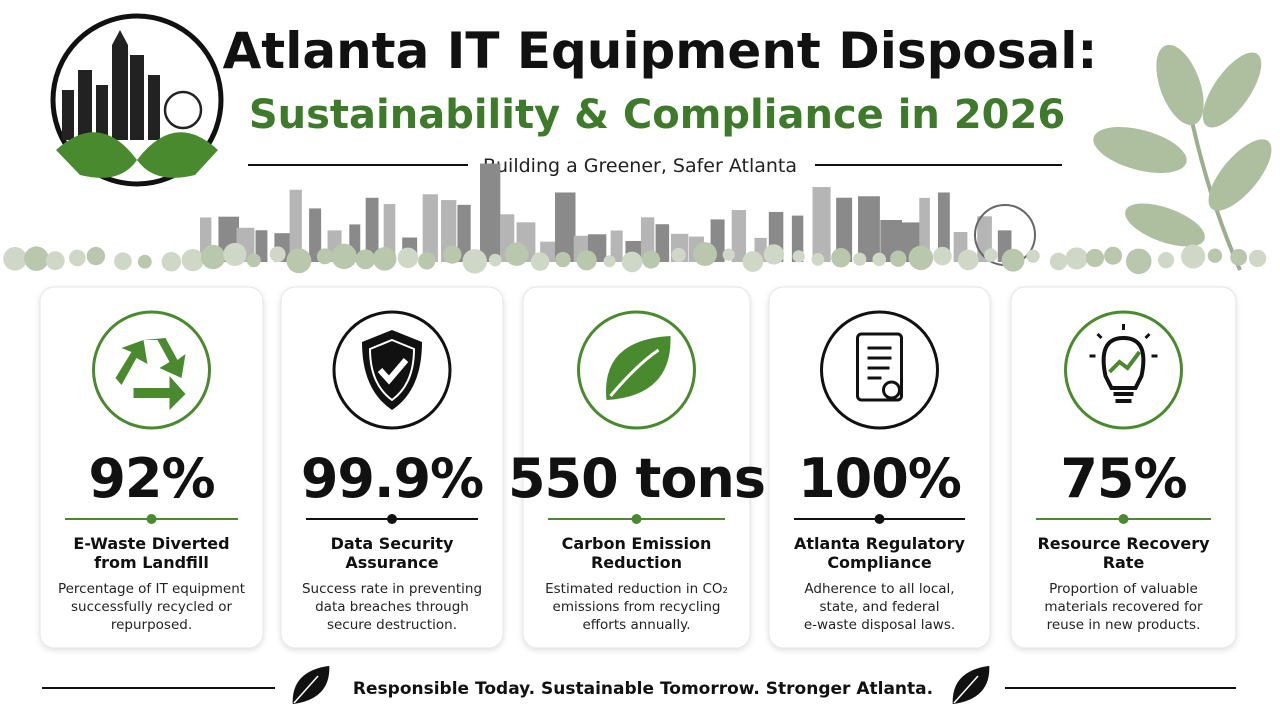 The width and height of the screenshot is (1280, 720). What do you see at coordinates (657, 115) in the screenshot?
I see `subtitle: Sustainability & Compliance in 2026` at bounding box center [657, 115].